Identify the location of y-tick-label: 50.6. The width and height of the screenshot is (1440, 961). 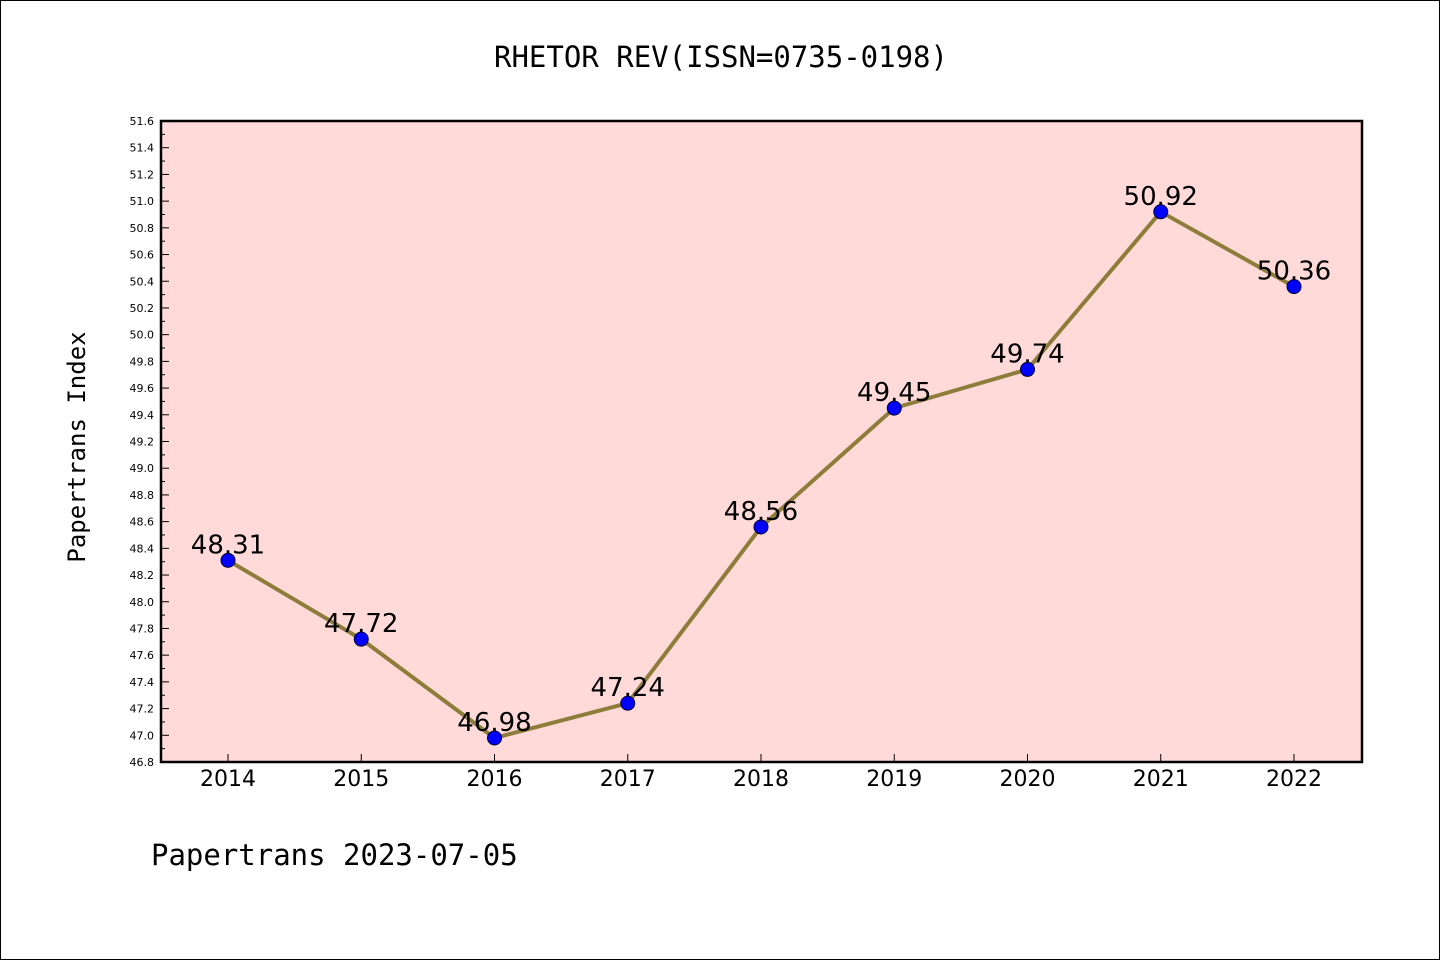
(142, 255).